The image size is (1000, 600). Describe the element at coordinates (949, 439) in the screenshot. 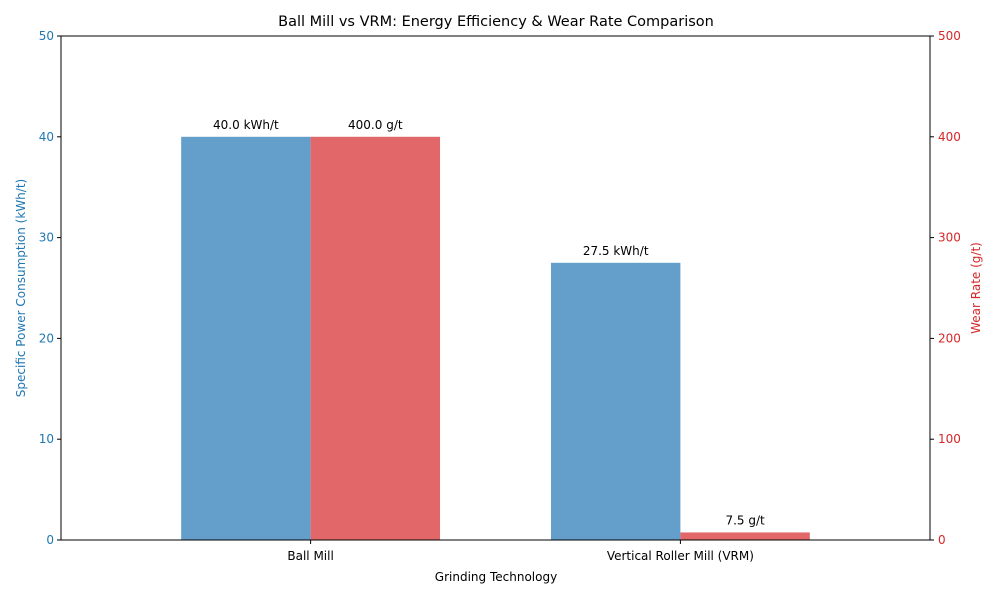

I see `y-right-tick-label: 100` at that location.